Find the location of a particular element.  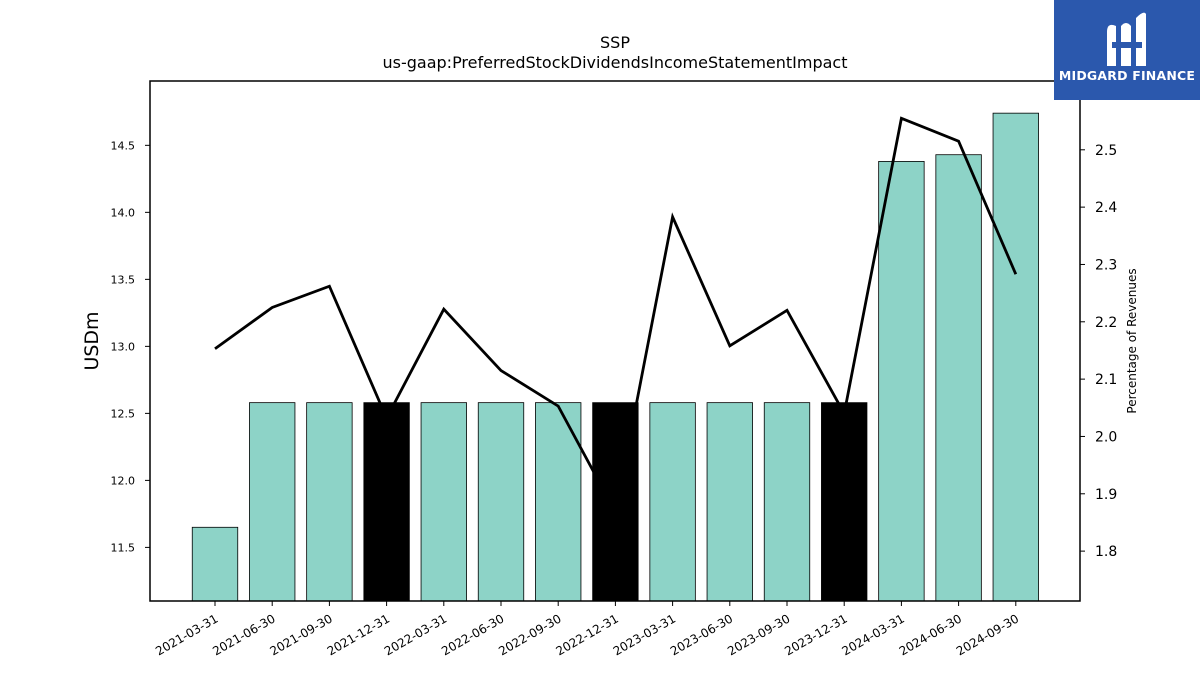

x-tick-label: 2021-06-30 is located at coordinates (243, 634).